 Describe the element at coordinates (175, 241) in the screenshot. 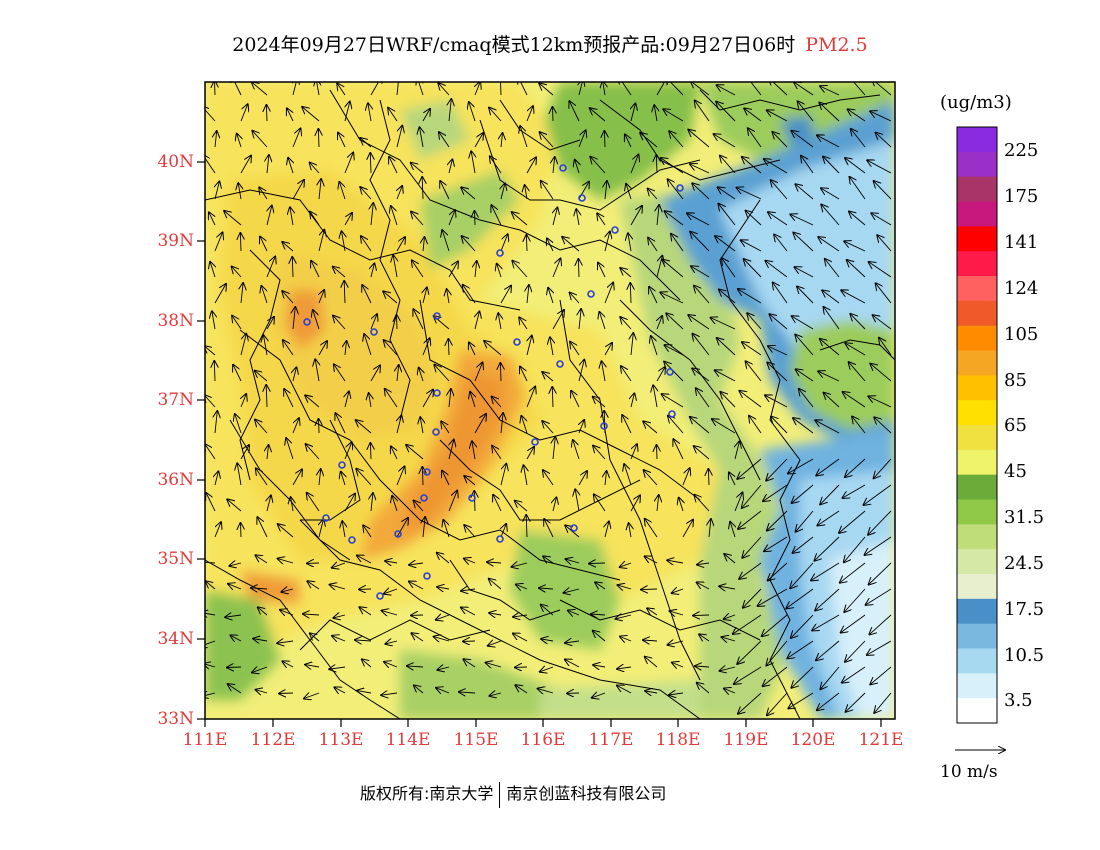

I see `lat-label-39n: 39N` at that location.